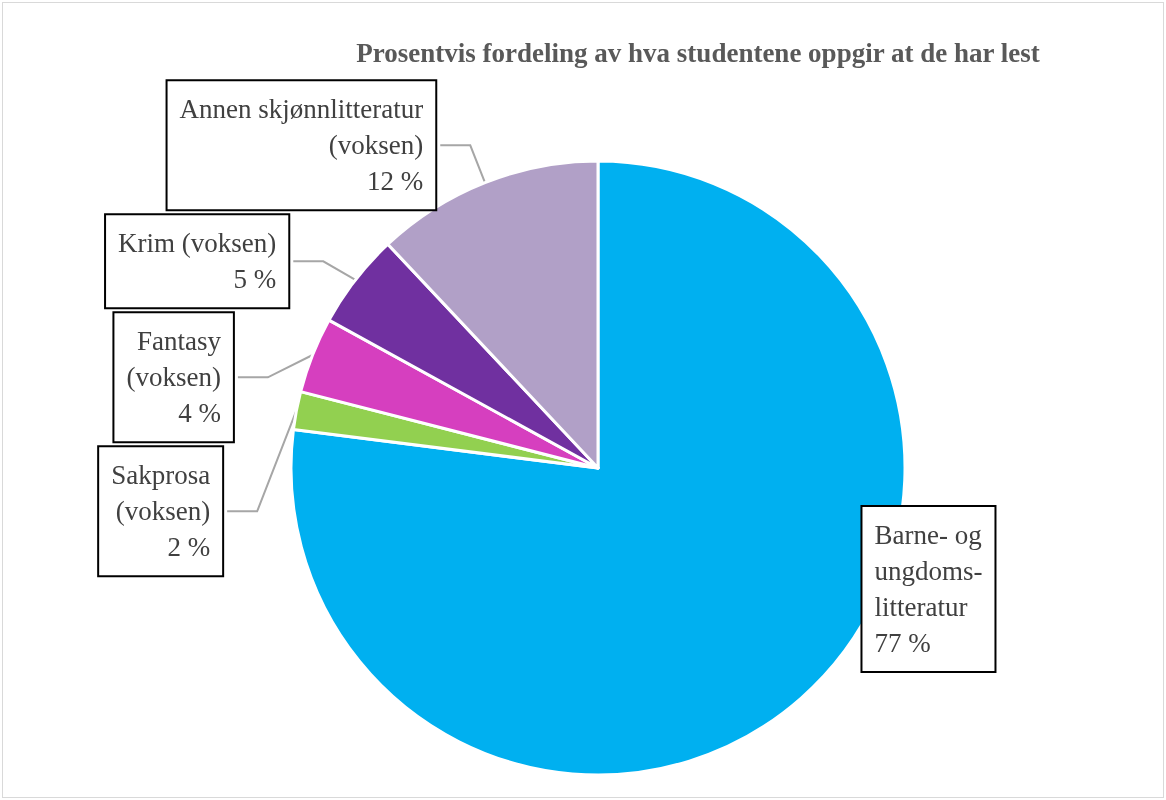 The image size is (1166, 800). Describe the element at coordinates (255, 279) in the screenshot. I see `data-label: 5 %` at that location.